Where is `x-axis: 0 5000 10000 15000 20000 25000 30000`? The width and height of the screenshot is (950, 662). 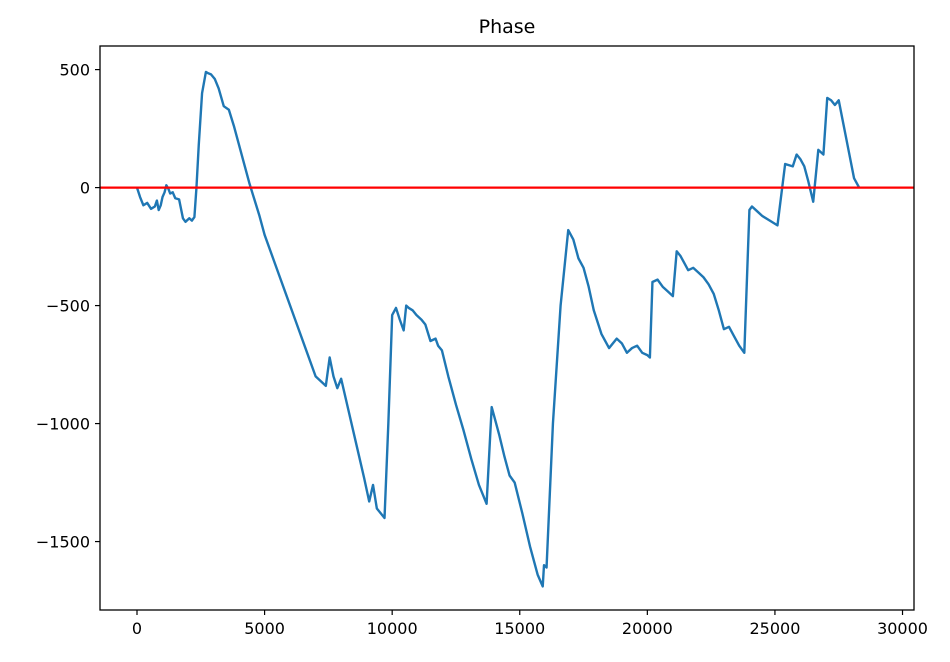 x-axis: 0 5000 10000 15000 20000 25000 30000 is located at coordinates (530, 624).